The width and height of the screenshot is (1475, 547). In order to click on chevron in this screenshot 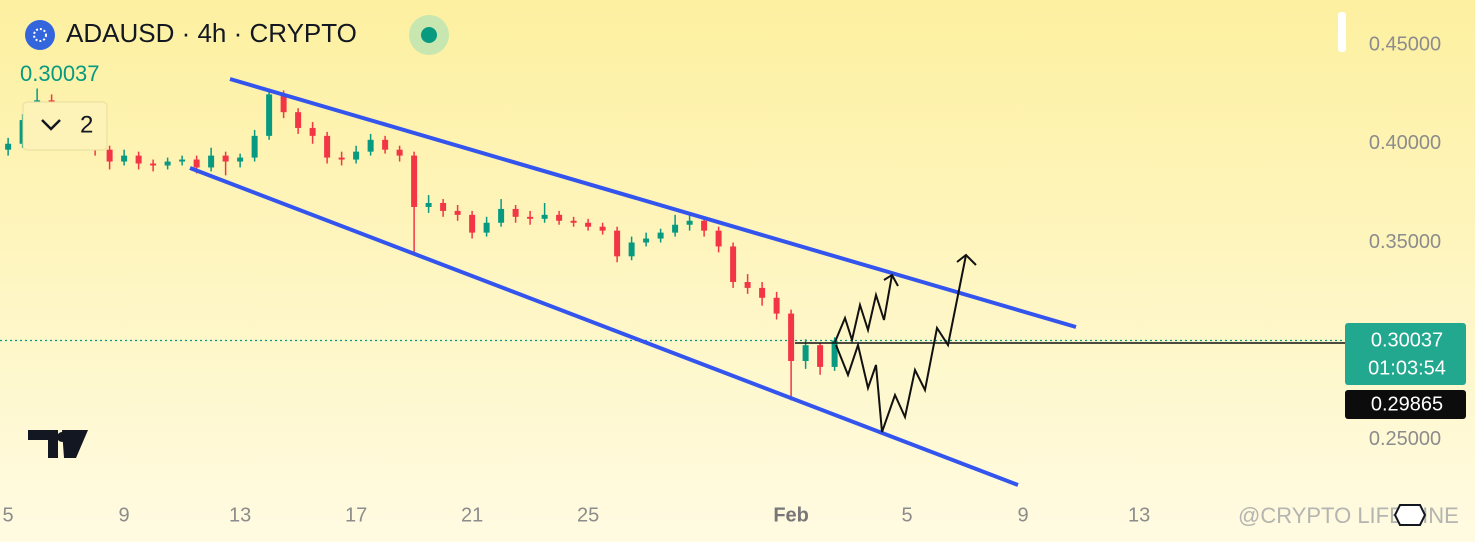, I will do `click(51, 125)`.